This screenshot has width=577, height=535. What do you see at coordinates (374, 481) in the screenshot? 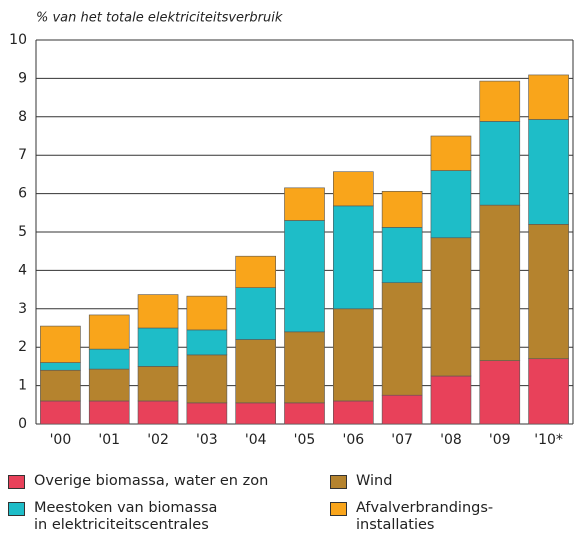
I see `legend-label: Wind` at bounding box center [374, 481].